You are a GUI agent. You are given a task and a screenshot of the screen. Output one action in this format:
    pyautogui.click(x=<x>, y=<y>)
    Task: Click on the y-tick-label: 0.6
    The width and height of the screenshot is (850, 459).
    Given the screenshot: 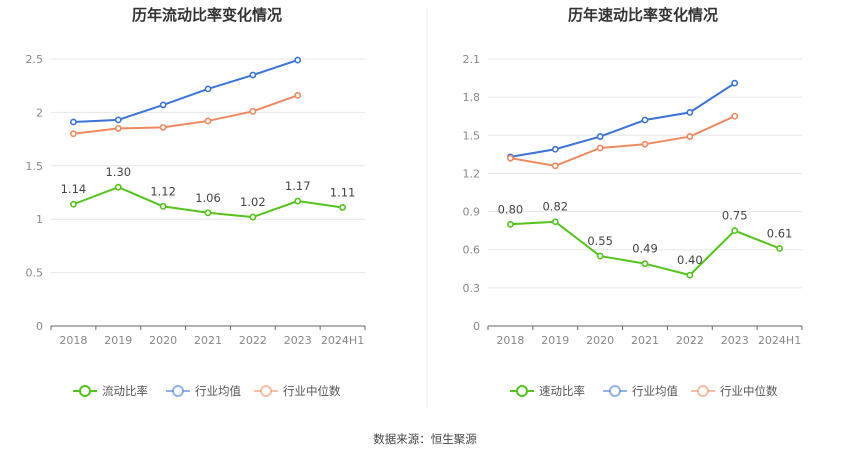 What is the action you would take?
    pyautogui.click(x=472, y=250)
    